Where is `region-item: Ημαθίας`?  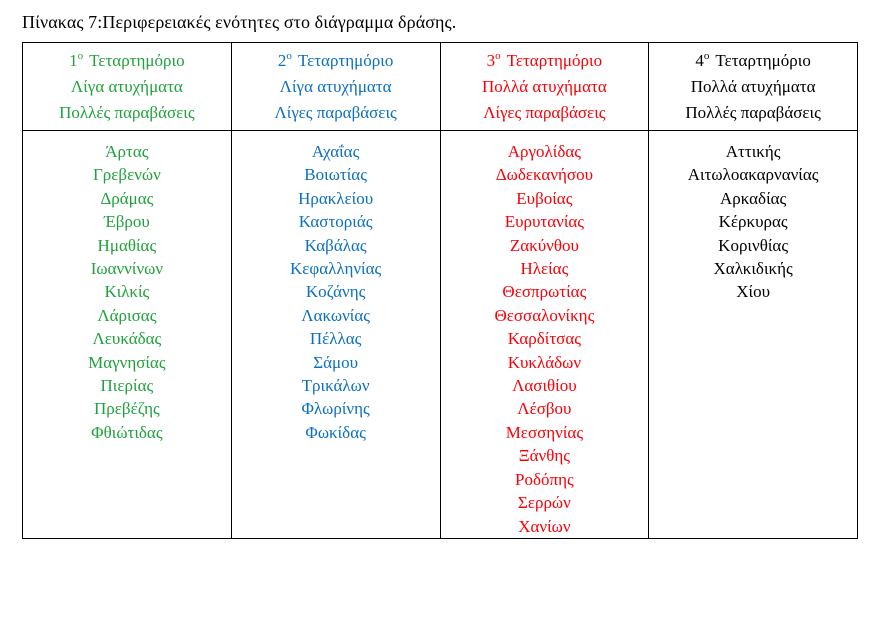 region-item: Ημαθίας is located at coordinates (127, 245).